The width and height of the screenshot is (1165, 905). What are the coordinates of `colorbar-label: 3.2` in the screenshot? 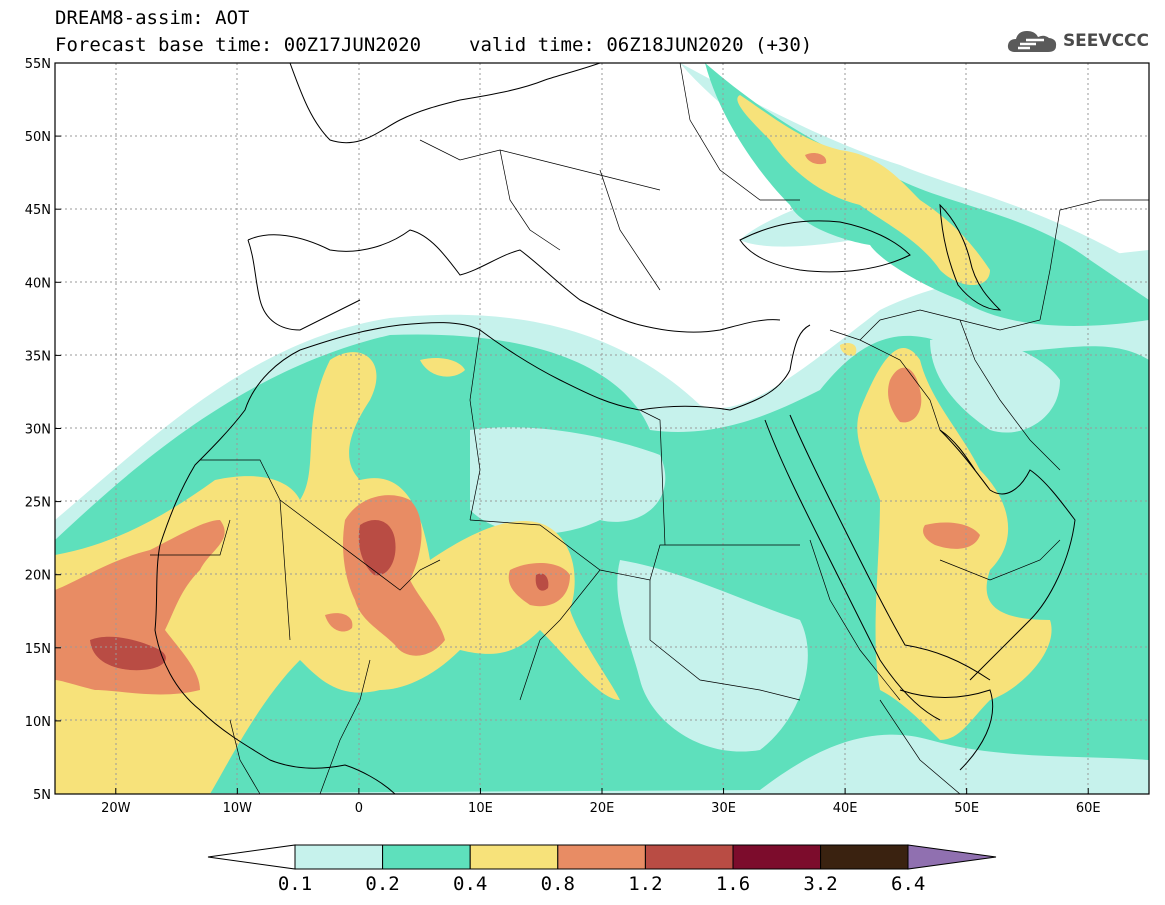 It's located at (820, 884).